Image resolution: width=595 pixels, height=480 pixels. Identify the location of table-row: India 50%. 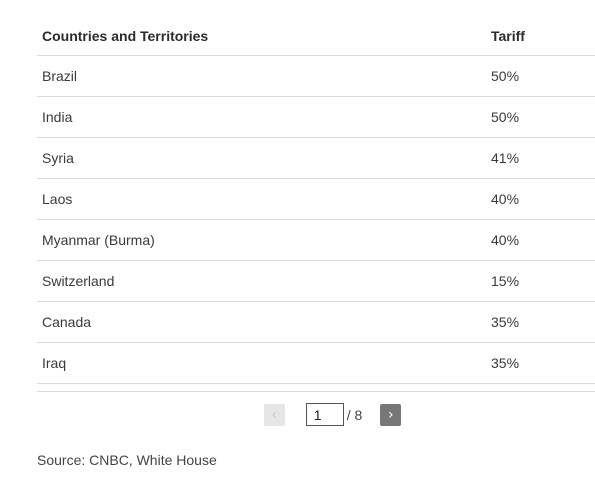
(316, 117).